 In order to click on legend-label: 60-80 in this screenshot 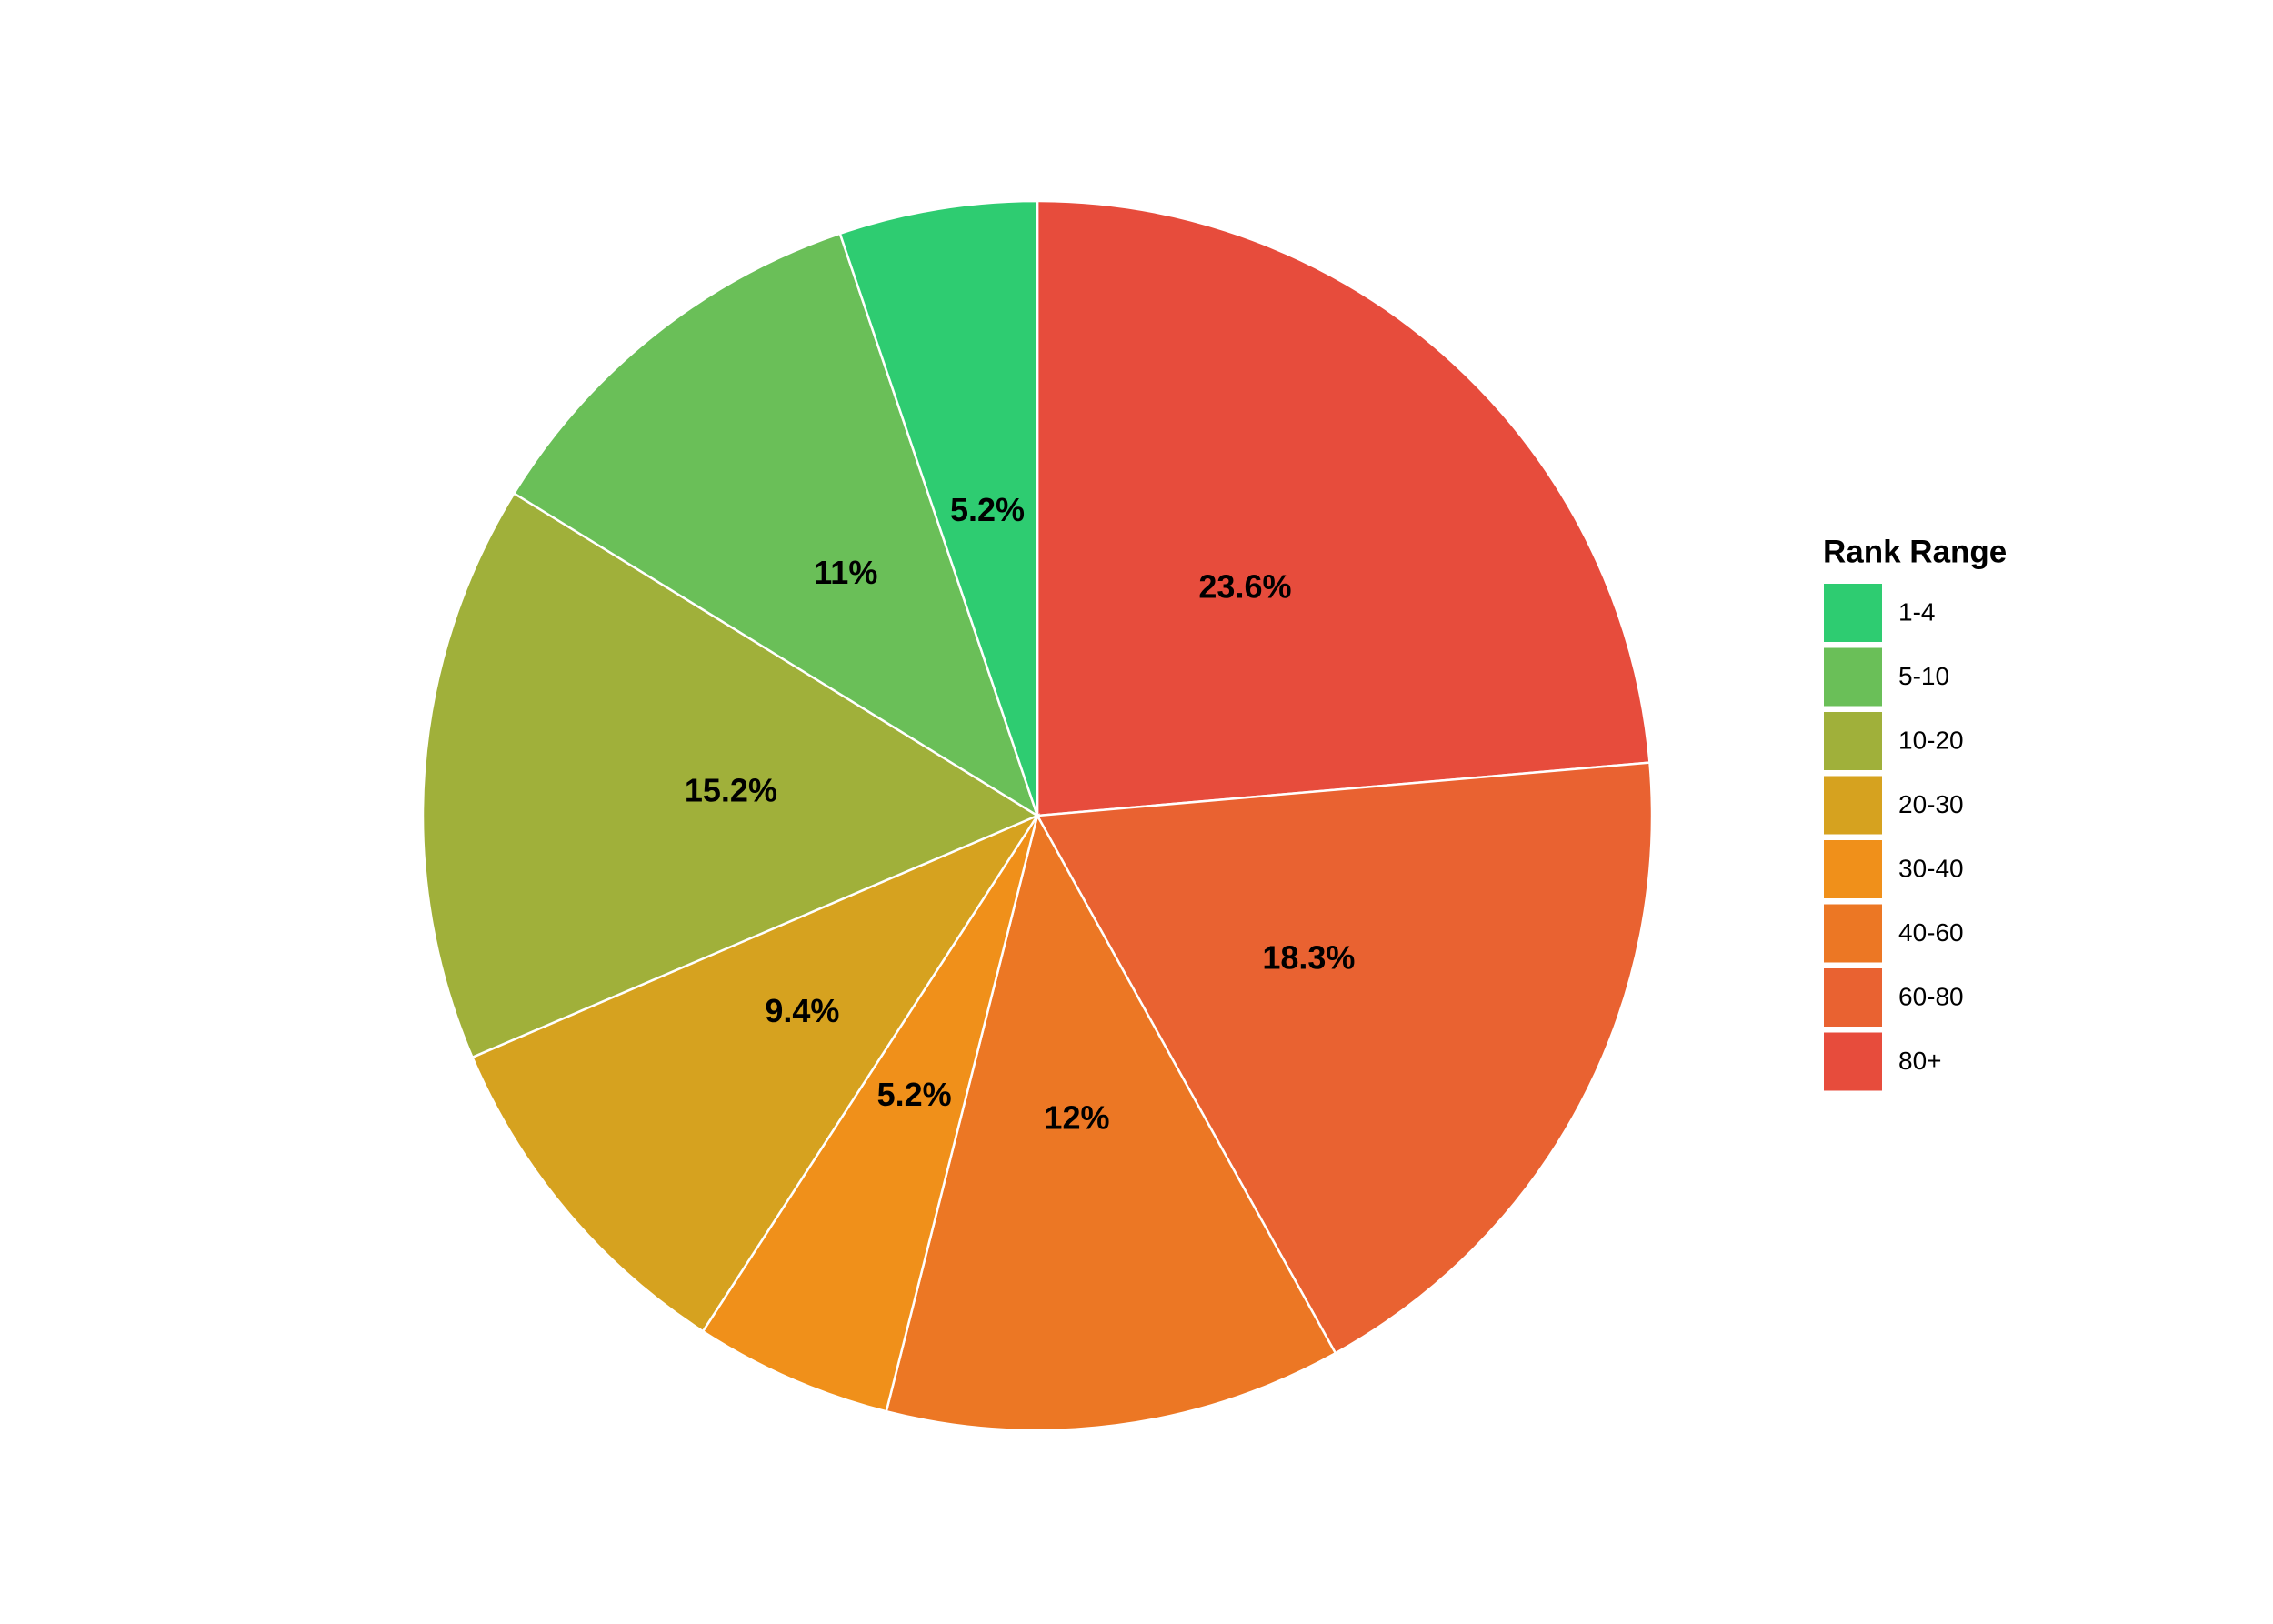, I will do `click(1931, 996)`.